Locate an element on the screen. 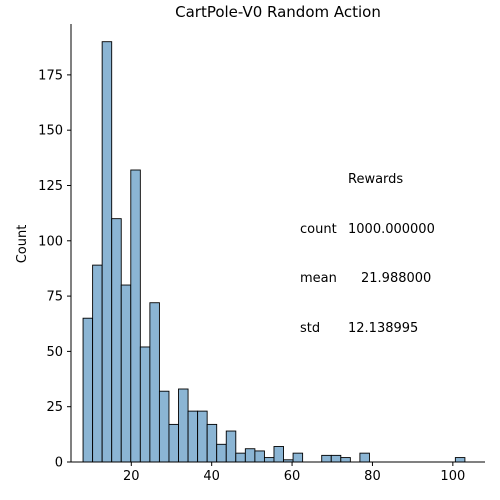 This screenshot has height=500, width=500. y-tick-label: 0 is located at coordinates (59, 463).